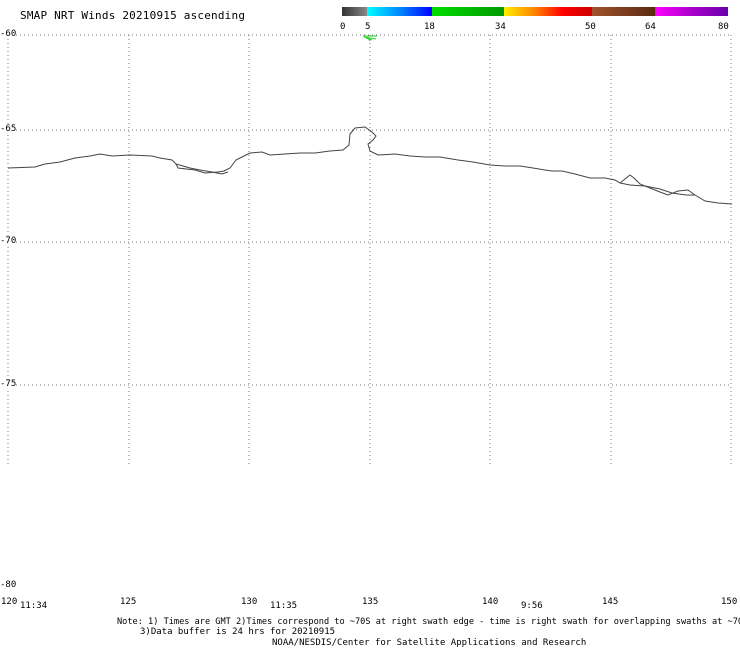  What do you see at coordinates (238, 632) in the screenshot?
I see `footnote-line-2: 3)Data buffer is 24 hrs for 20210915` at bounding box center [238, 632].